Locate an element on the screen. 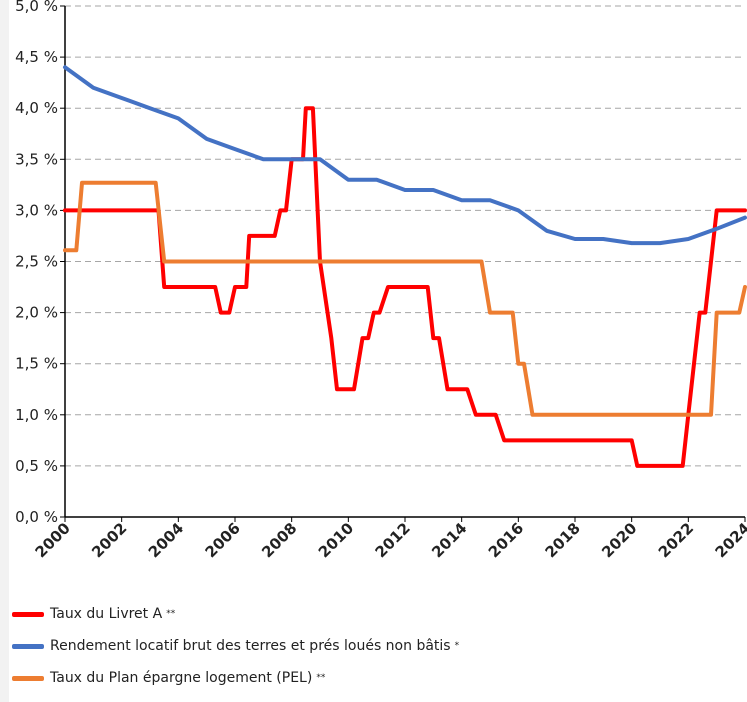 The image size is (747, 702). y-tick-label: 2,0 % is located at coordinates (36, 313).